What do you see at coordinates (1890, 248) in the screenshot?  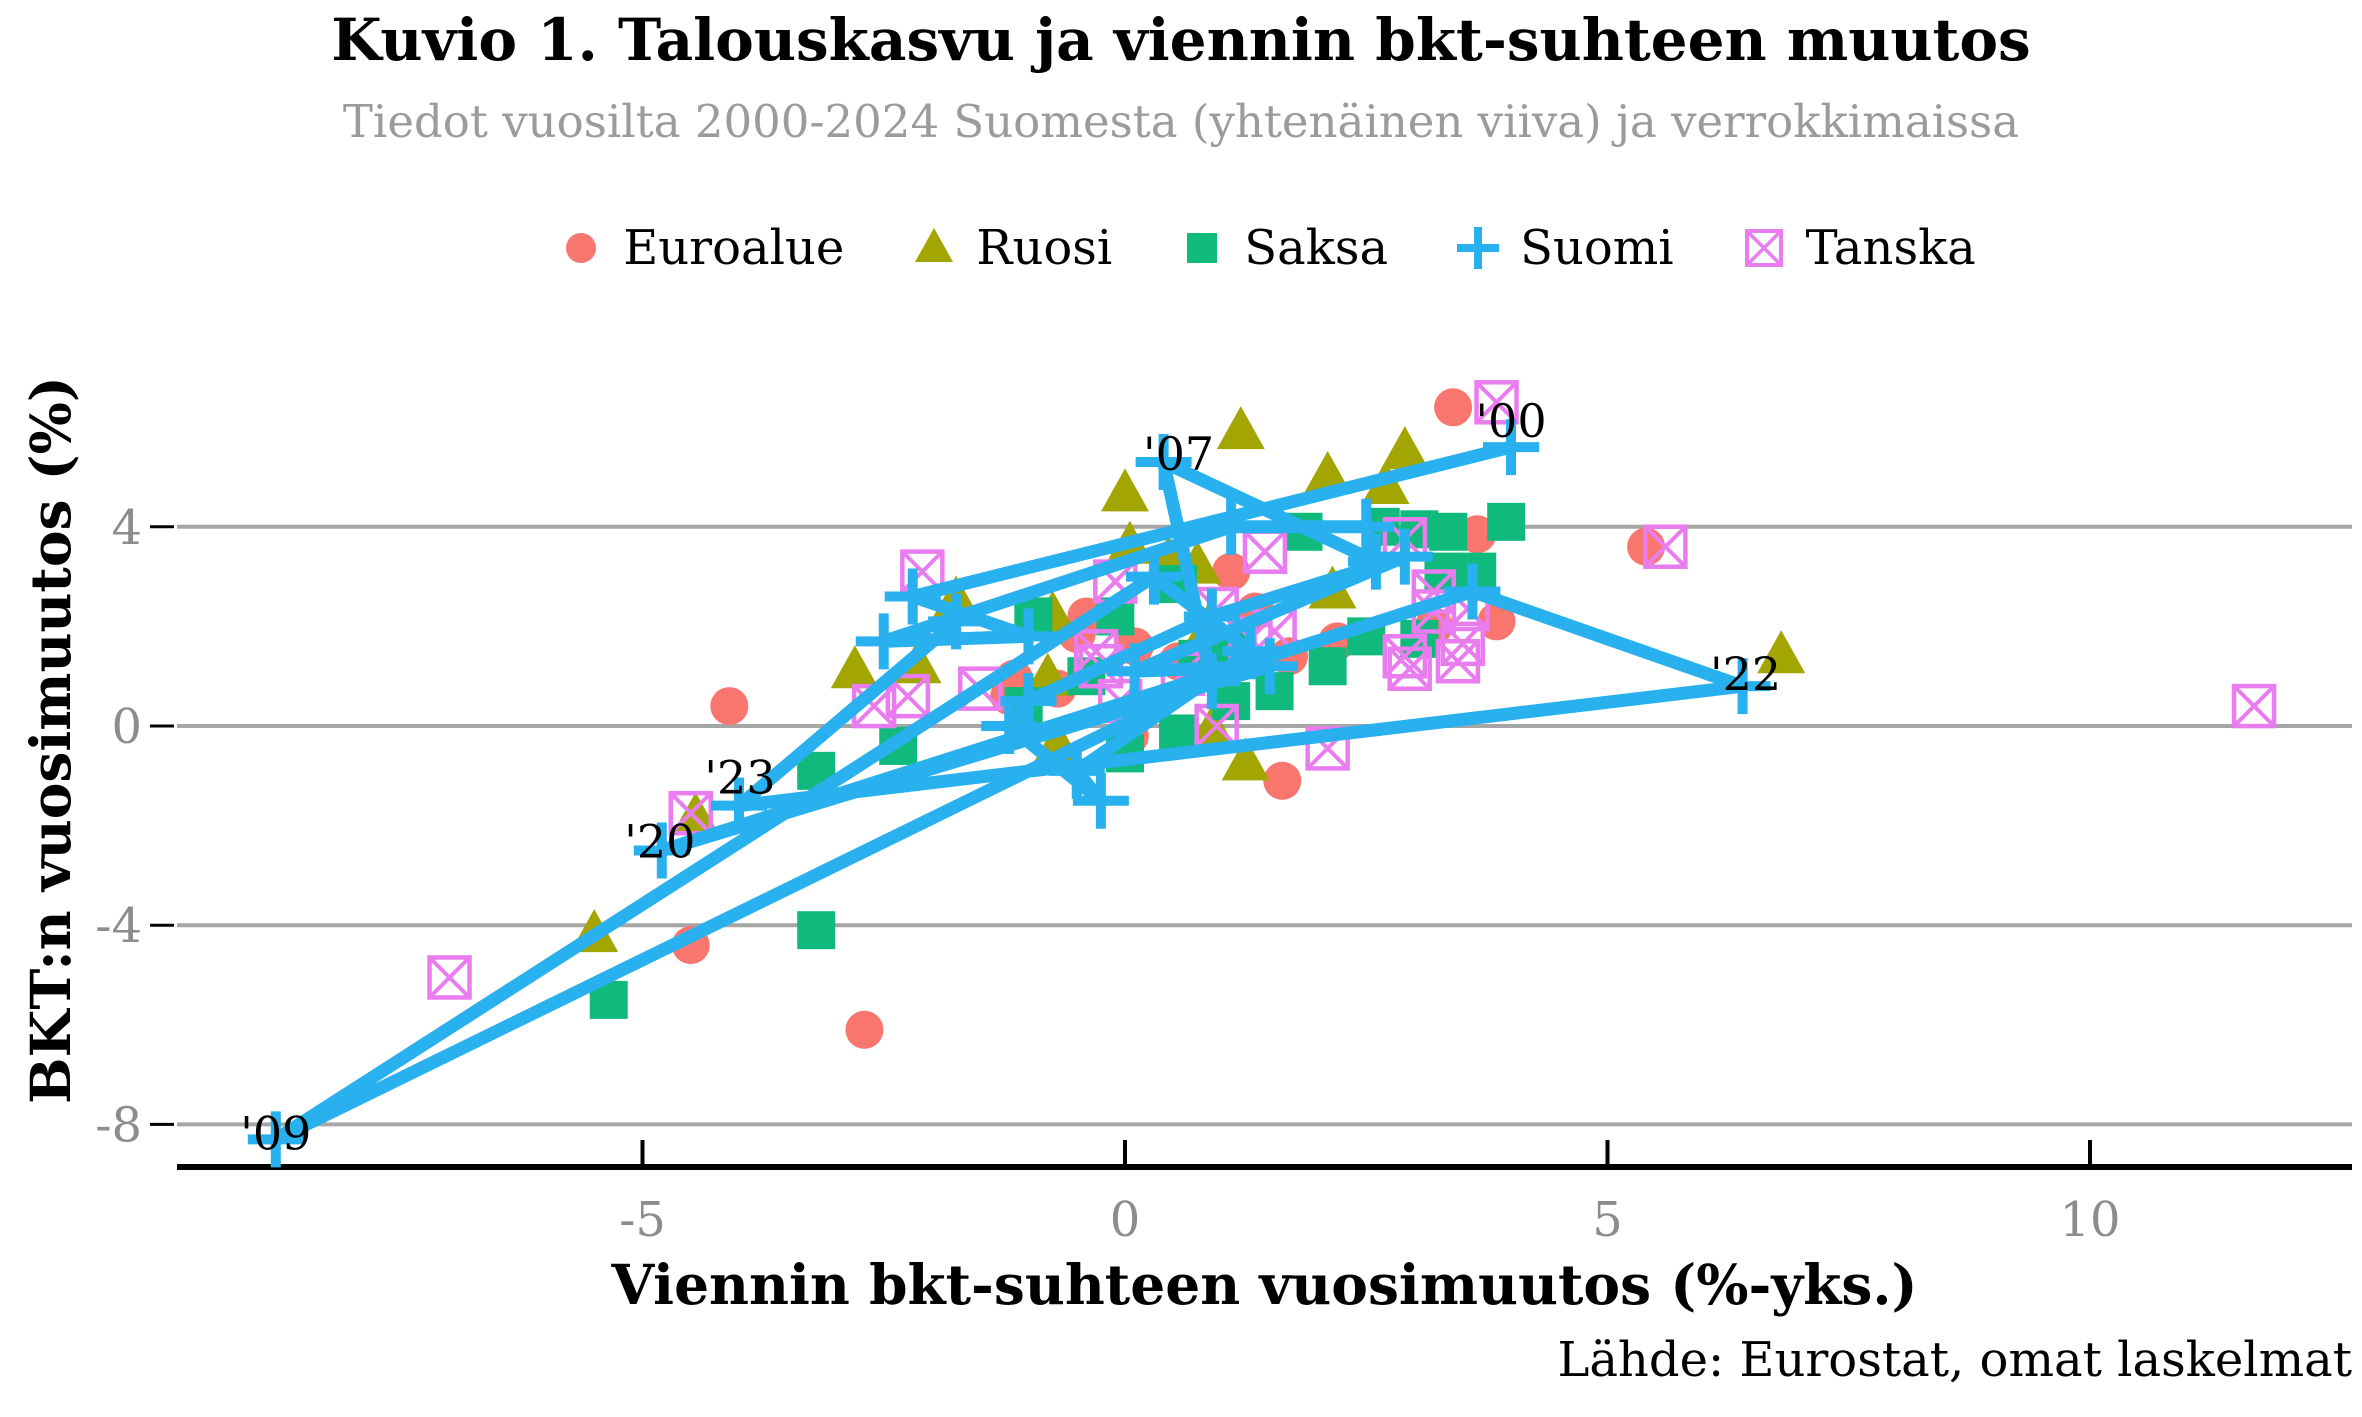 I see `legend-label-tanska: Tanska` at bounding box center [1890, 248].